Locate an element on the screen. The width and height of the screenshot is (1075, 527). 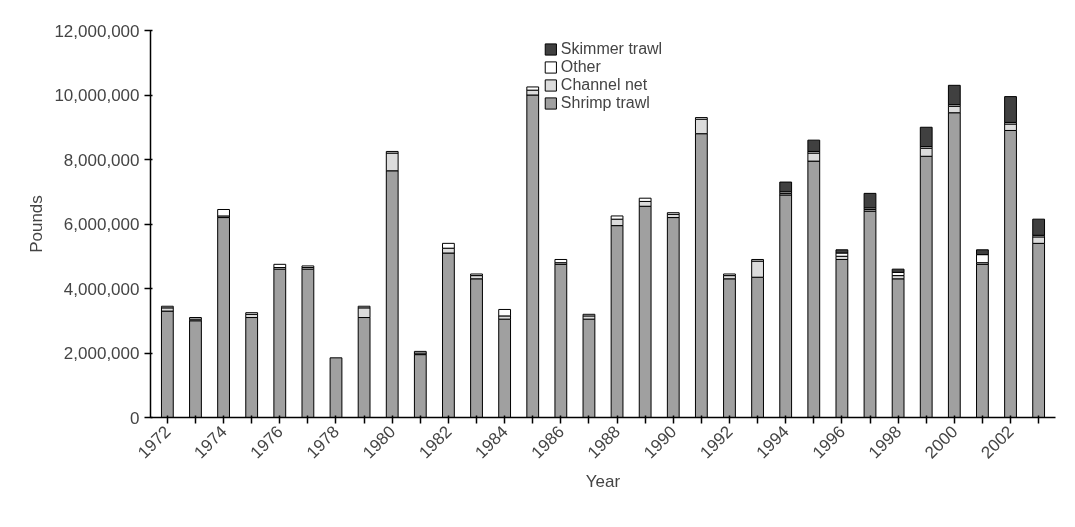
y-tick-label: 10,000,000 is located at coordinates (97, 95).